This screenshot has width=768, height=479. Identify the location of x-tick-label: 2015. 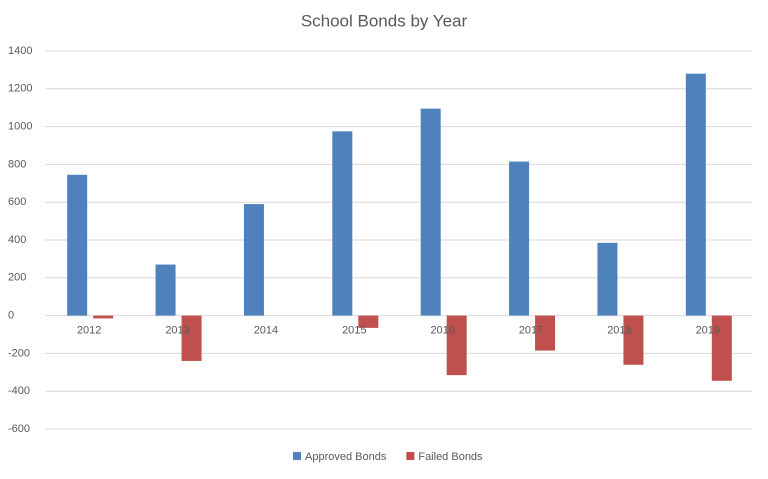
(354, 331).